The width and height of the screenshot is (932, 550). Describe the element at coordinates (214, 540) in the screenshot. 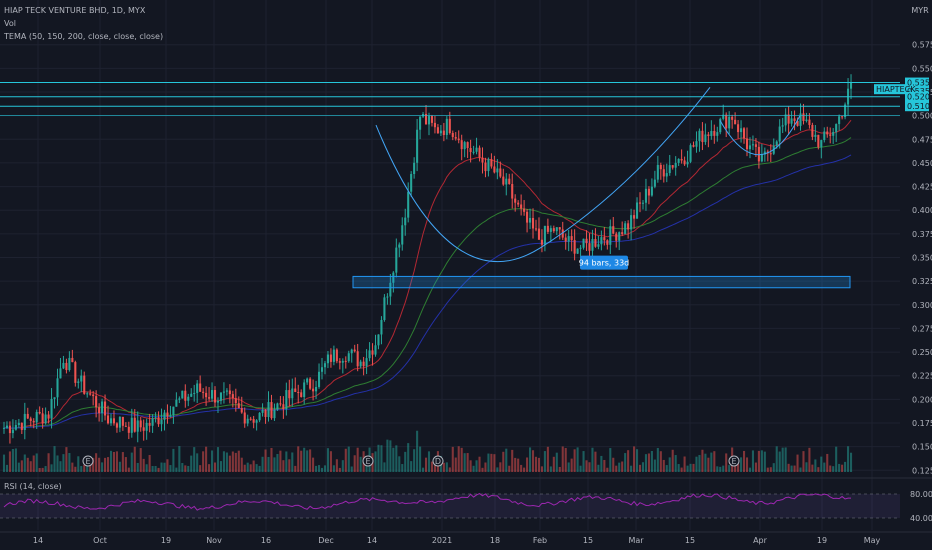

I see `x-tick-label: Nov` at that location.